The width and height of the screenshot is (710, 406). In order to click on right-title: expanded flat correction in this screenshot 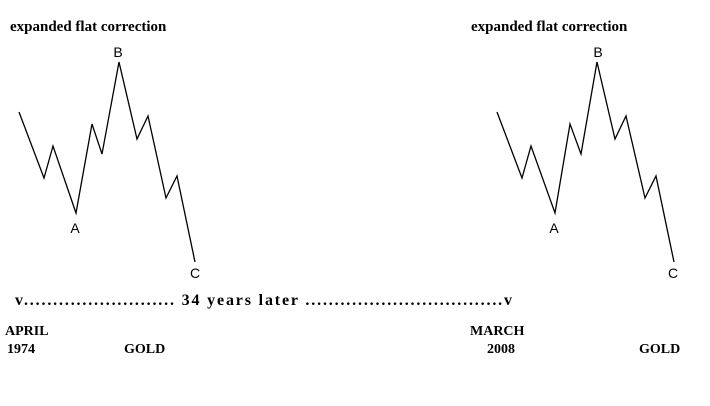, I will do `click(549, 27)`.